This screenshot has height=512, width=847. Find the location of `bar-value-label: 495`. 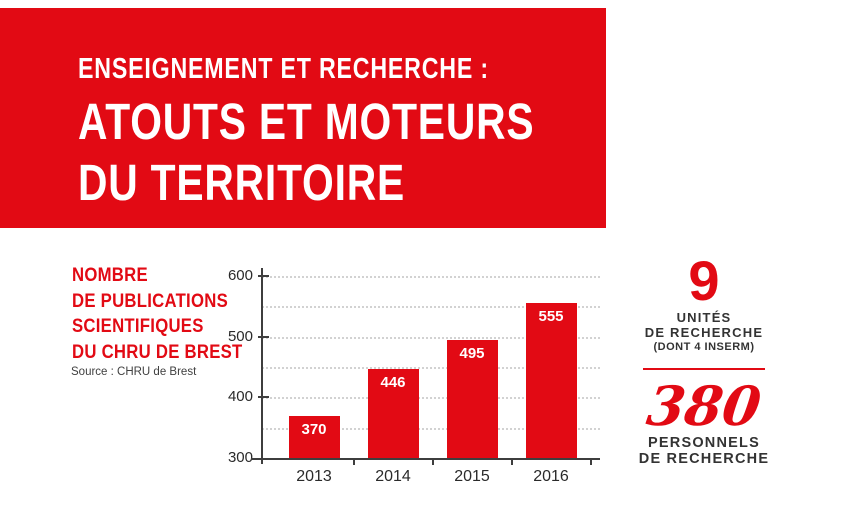

bar-value-label: 495 is located at coordinates (472, 353).